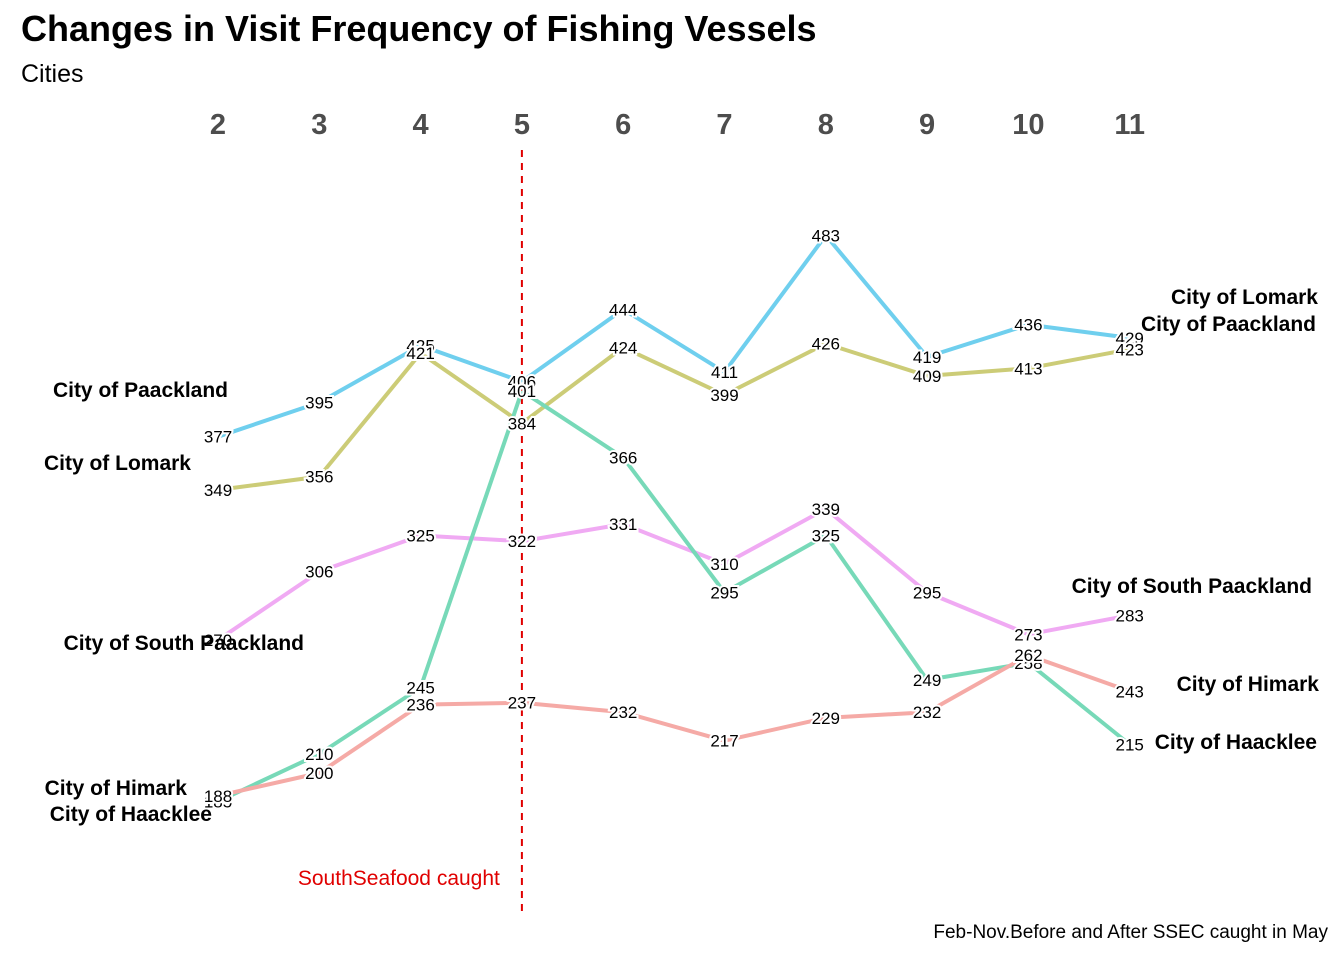  What do you see at coordinates (52, 74) in the screenshot?
I see `chart-subtitle: Cities` at bounding box center [52, 74].